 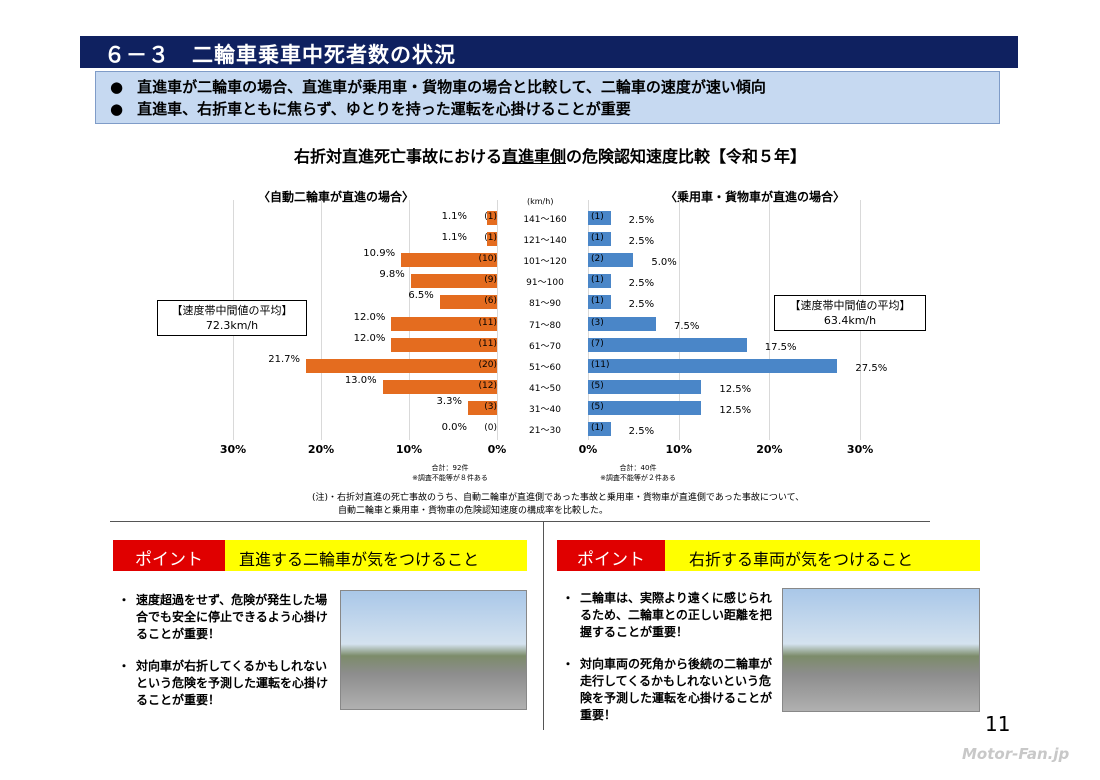 What do you see at coordinates (360, 380) in the screenshot?
I see `bar-value-label: 13.0%` at bounding box center [360, 380].